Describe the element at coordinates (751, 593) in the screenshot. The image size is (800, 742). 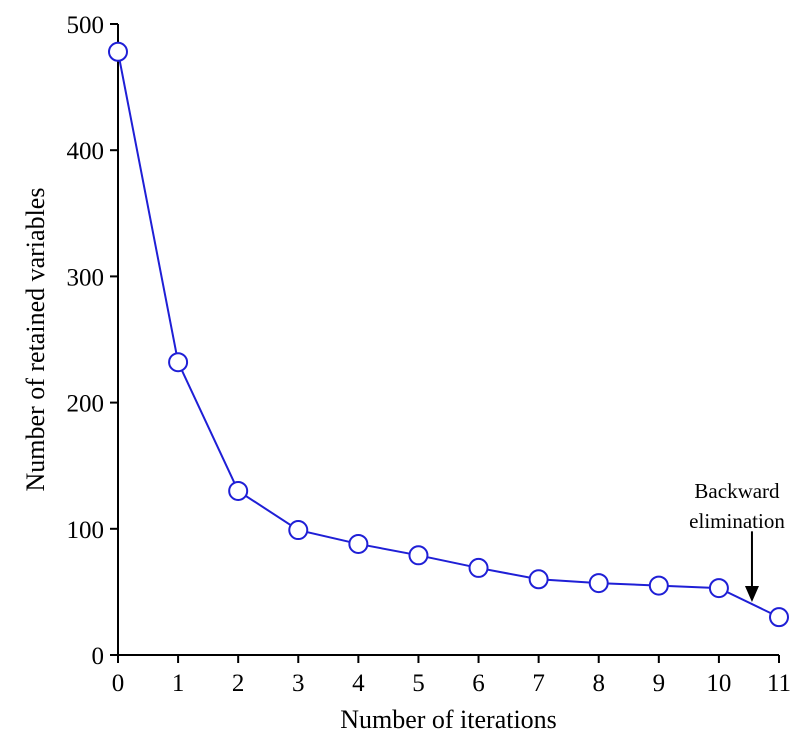
I see `annotation-arrow-head` at that location.